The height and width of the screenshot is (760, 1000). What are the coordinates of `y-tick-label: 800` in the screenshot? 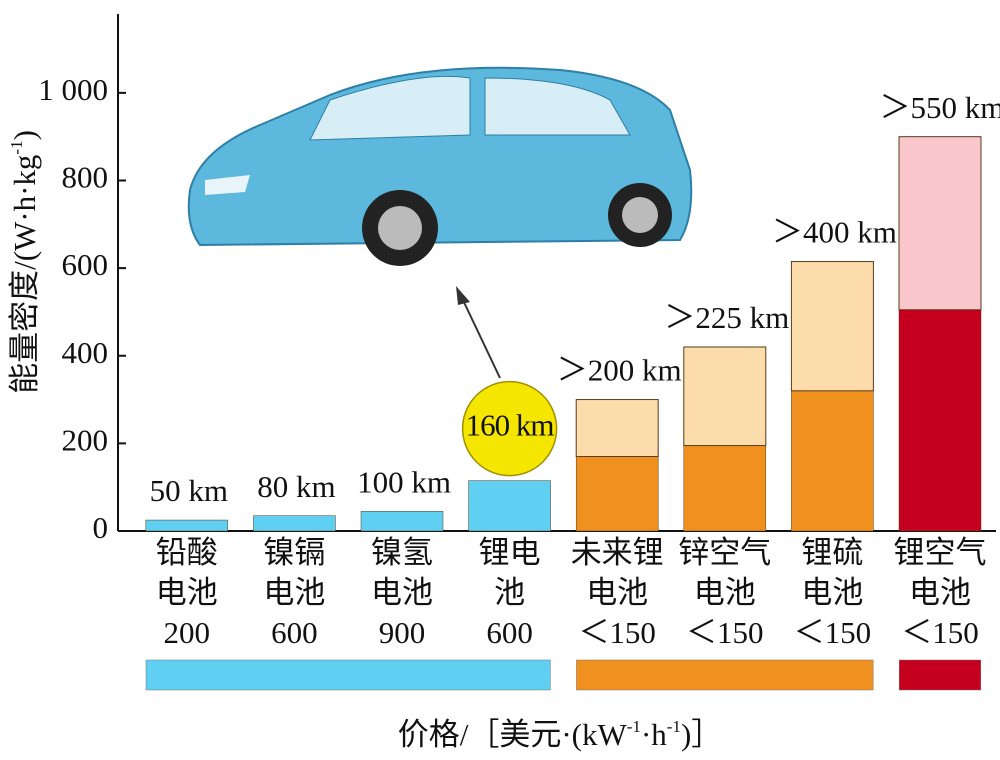 It's located at (85, 177).